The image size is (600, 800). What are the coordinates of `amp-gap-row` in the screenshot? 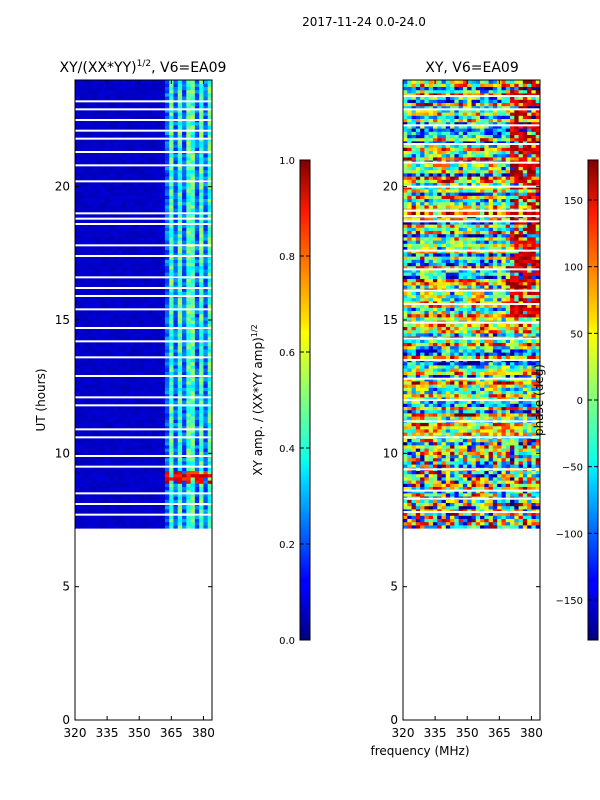 It's located at (143, 296).